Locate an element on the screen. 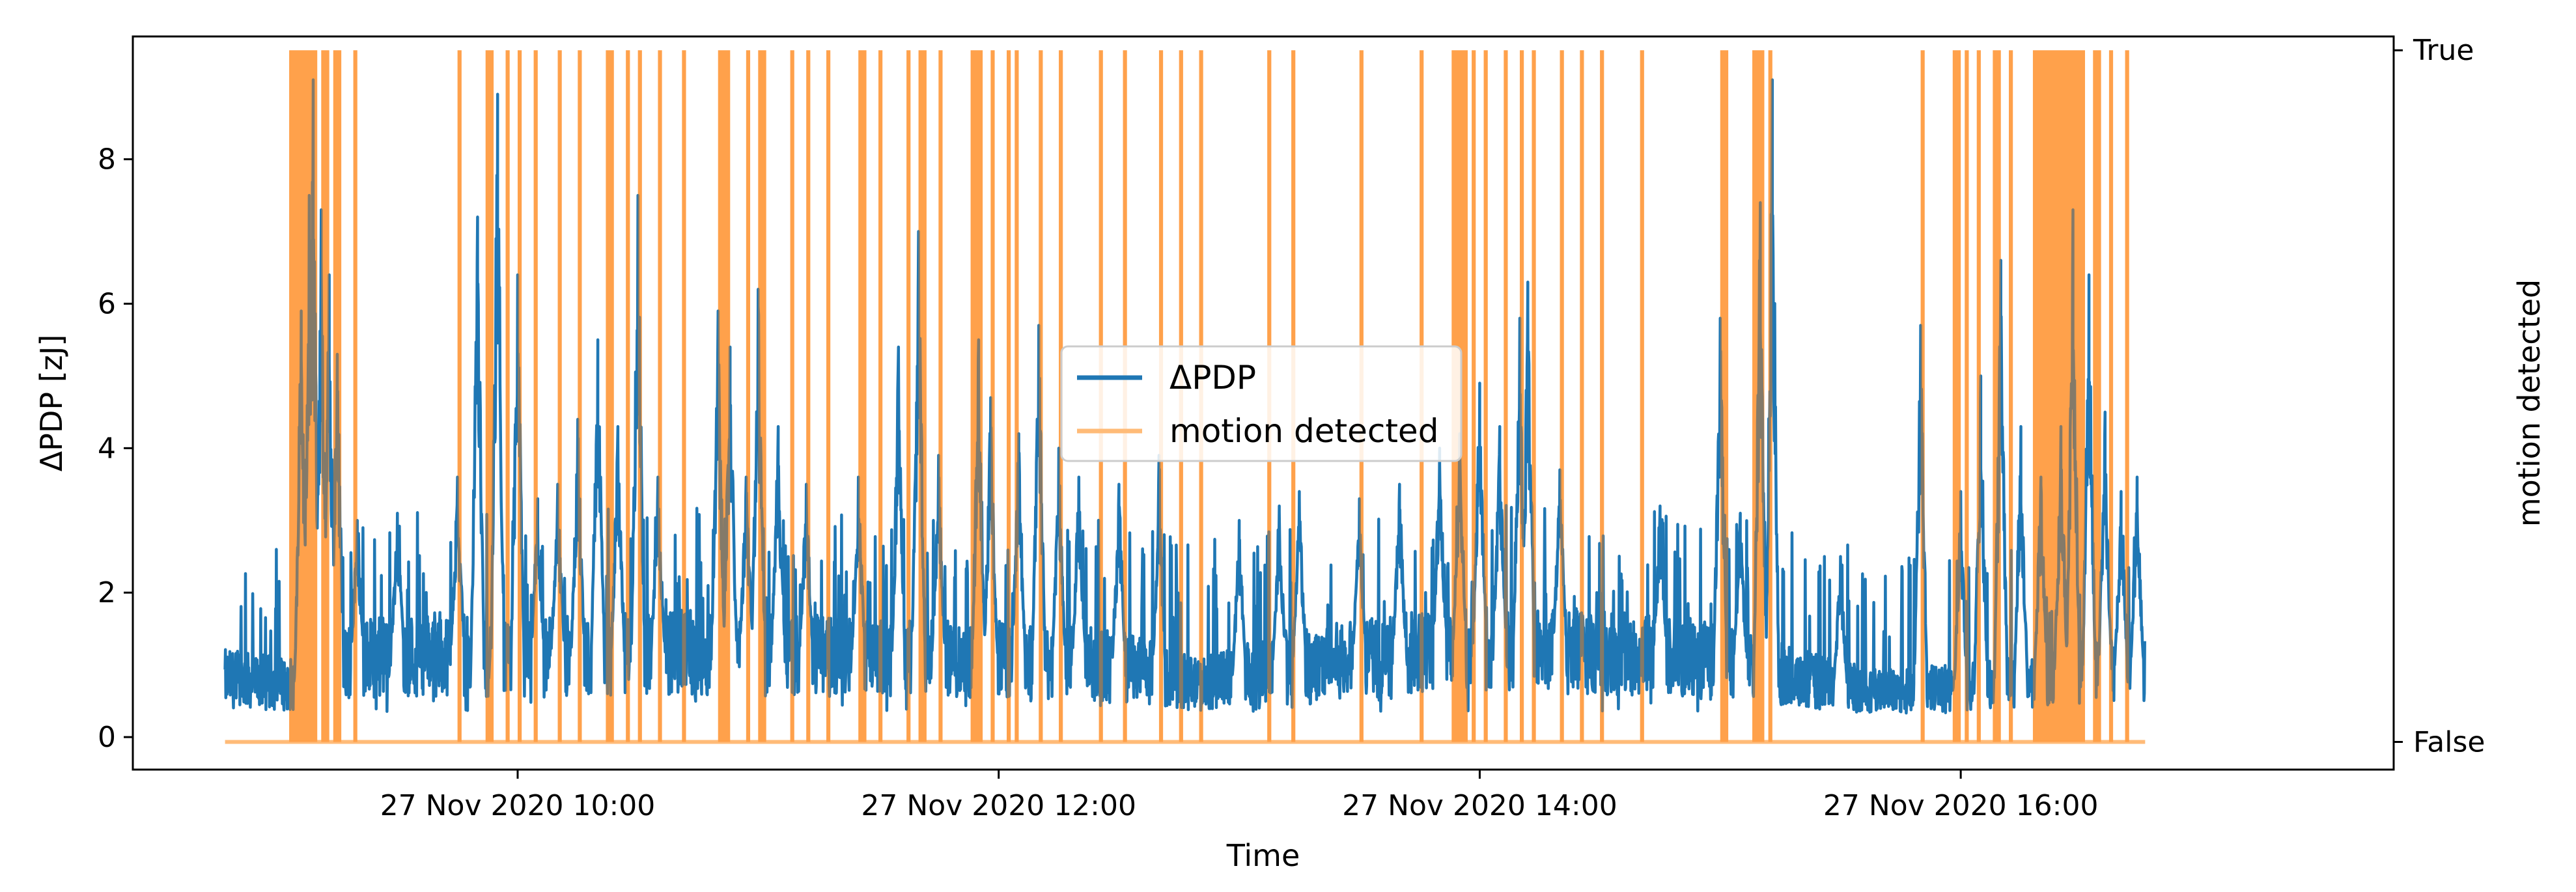 This screenshot has height=892, width=2576. y-tick-label: 0 is located at coordinates (107, 738).